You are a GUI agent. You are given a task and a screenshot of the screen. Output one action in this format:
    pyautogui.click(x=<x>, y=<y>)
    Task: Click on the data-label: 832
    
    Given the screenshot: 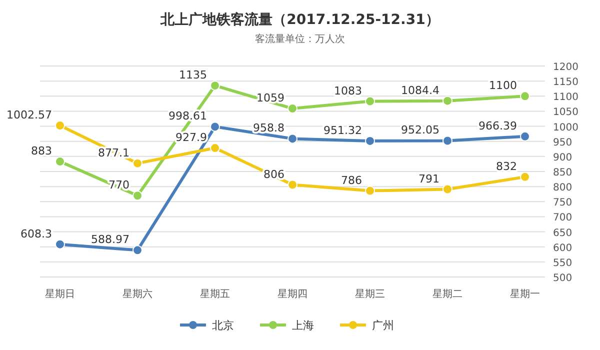 What is the action you would take?
    pyautogui.click(x=506, y=166)
    